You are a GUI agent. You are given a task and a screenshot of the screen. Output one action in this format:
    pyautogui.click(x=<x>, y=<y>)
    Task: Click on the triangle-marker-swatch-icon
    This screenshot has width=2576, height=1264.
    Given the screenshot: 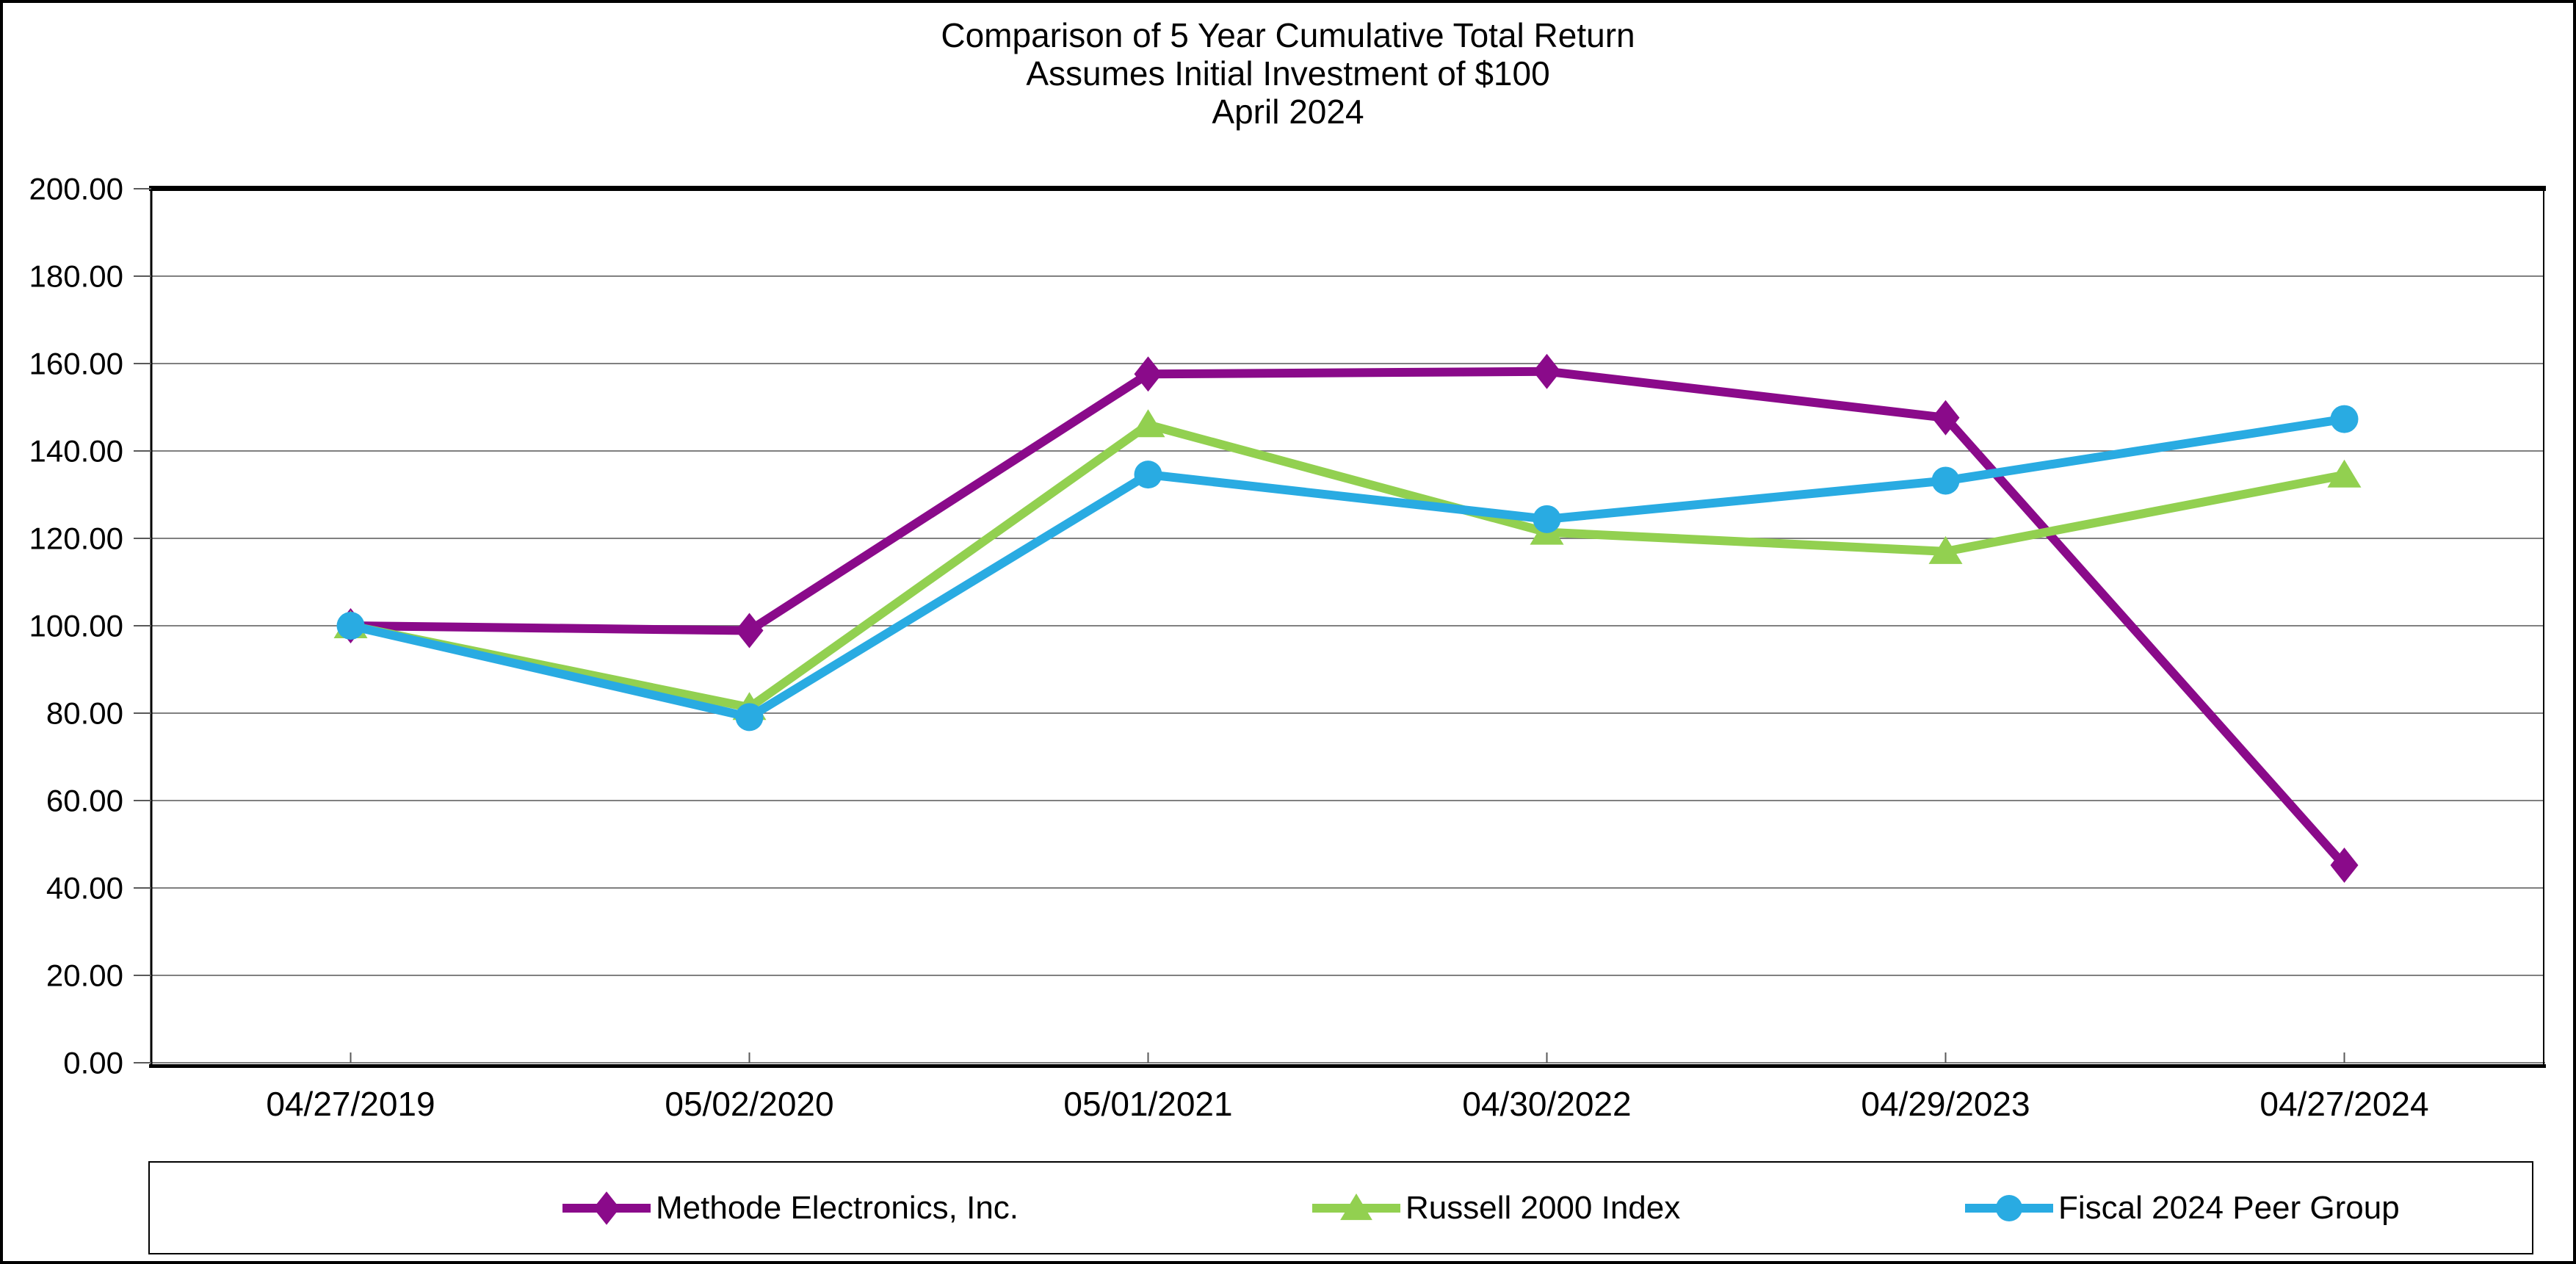 What is the action you would take?
    pyautogui.click(x=1356, y=1206)
    